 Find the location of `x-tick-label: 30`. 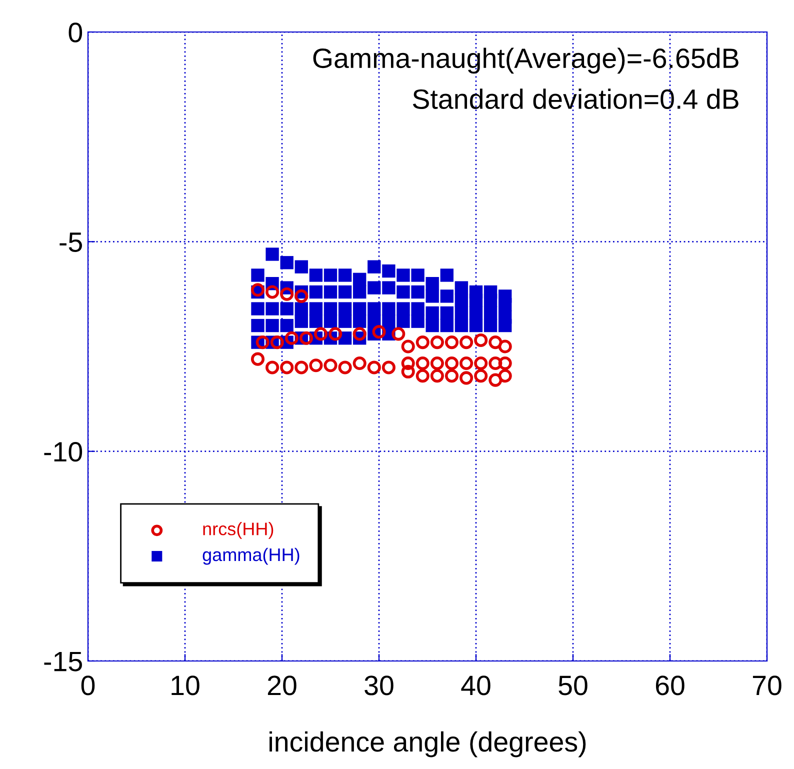

x-tick-label: 30 is located at coordinates (379, 686).